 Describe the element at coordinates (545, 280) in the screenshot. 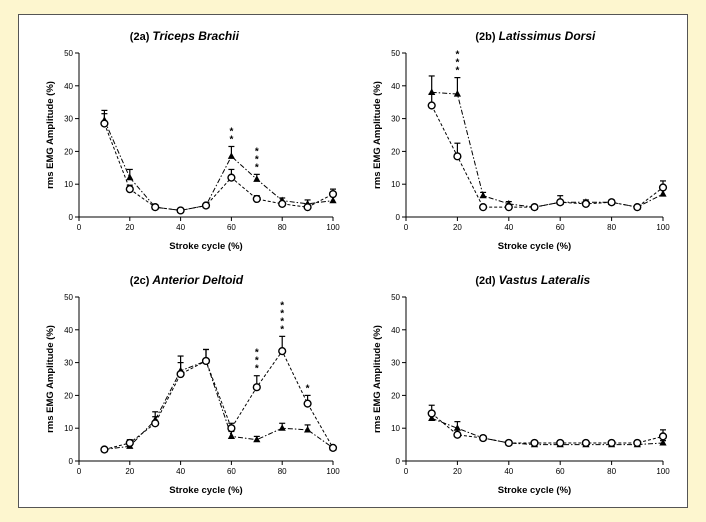

I see `muscle-name: Vastus Lateralis` at that location.